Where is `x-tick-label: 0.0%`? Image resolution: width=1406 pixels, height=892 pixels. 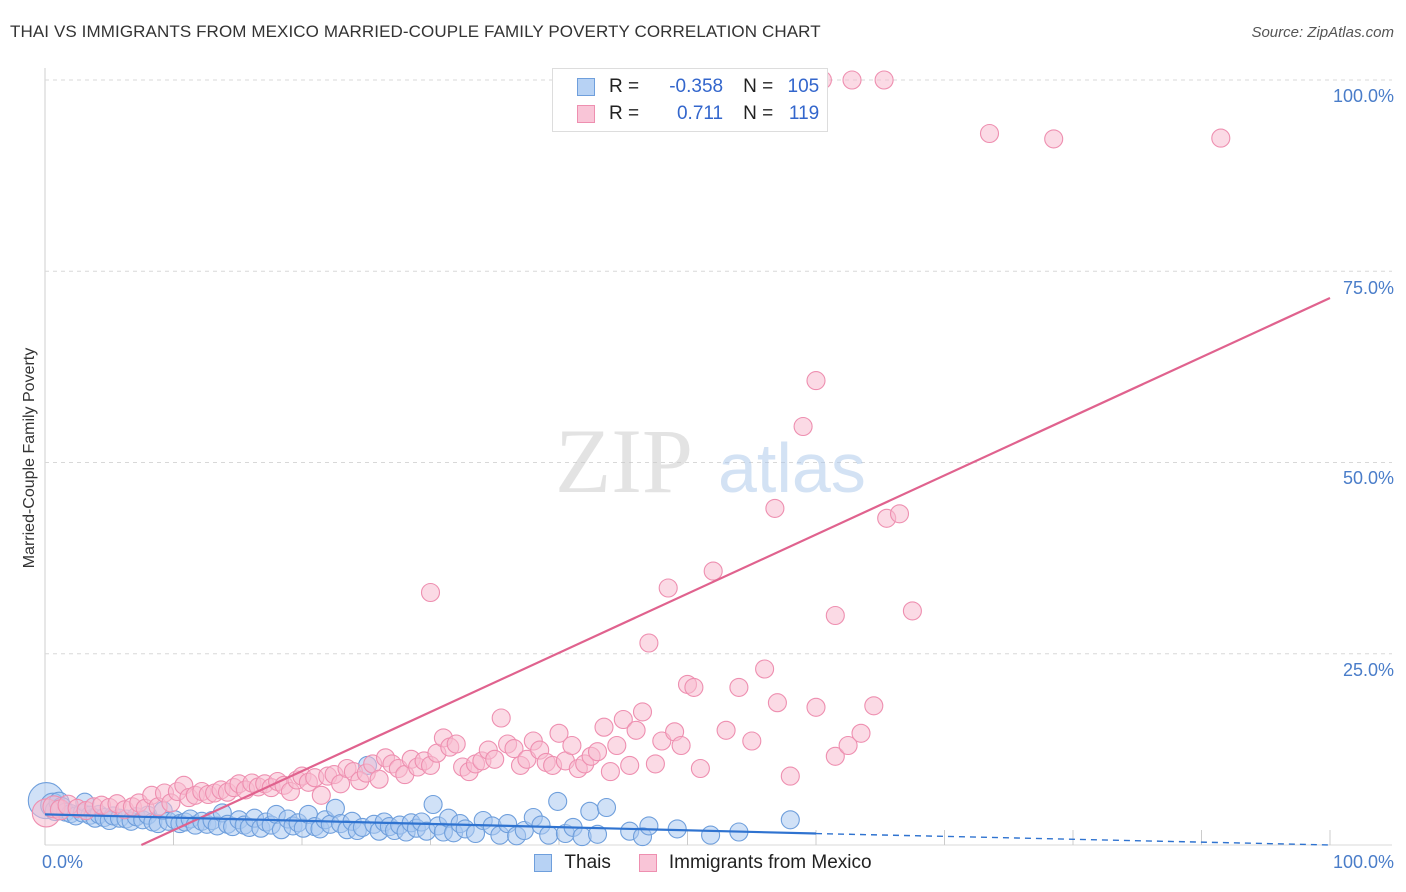 x-tick-label: 0.0% is located at coordinates (63, 862).